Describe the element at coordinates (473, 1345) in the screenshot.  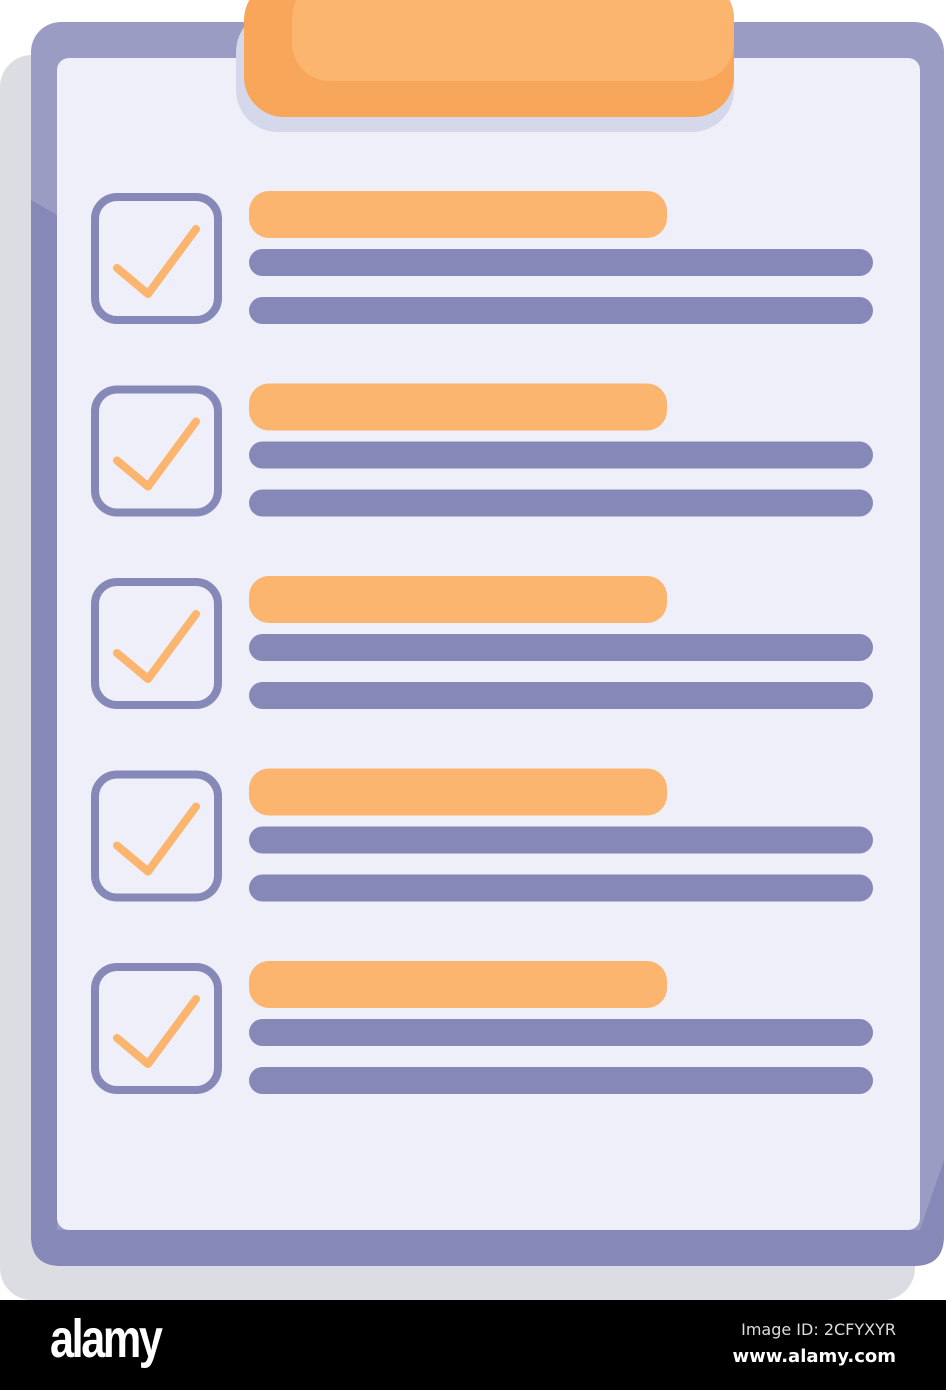
I see `watermark-banner: alamy Image ID: 2CFYXYR www.alamy.com` at that location.